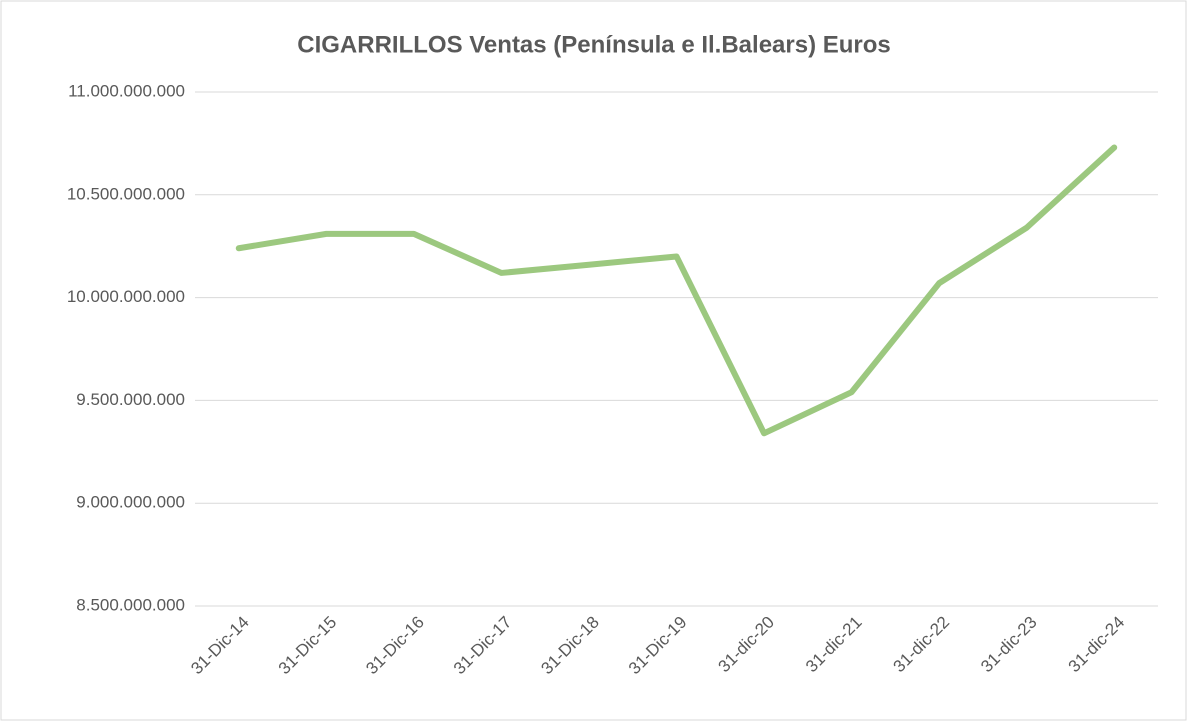 The width and height of the screenshot is (1188, 722). I want to click on y-tick-label: 11.000.000.000, so click(126, 90).